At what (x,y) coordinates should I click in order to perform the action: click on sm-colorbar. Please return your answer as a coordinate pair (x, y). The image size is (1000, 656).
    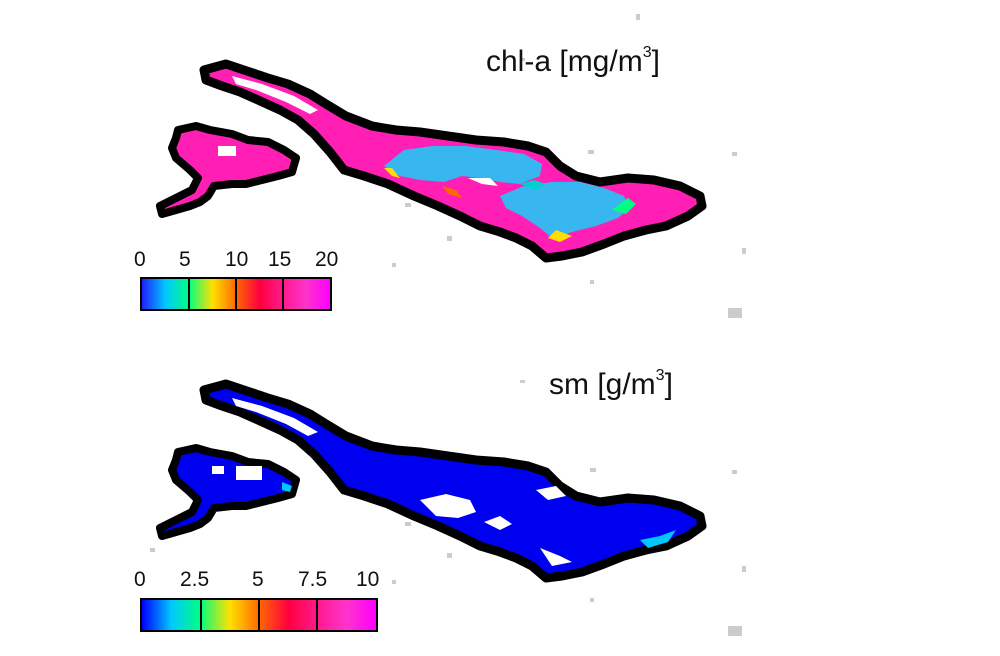
    Looking at the image, I should click on (259, 615).